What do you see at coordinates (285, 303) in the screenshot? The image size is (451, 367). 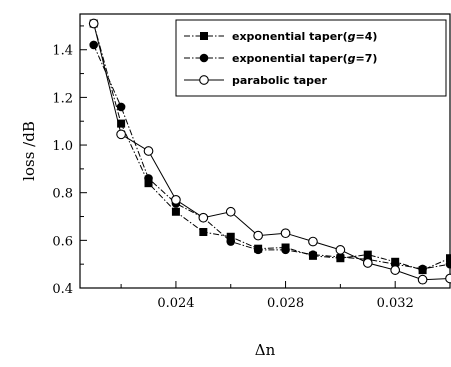 I see `x-tick-label: 0.028` at bounding box center [285, 303].